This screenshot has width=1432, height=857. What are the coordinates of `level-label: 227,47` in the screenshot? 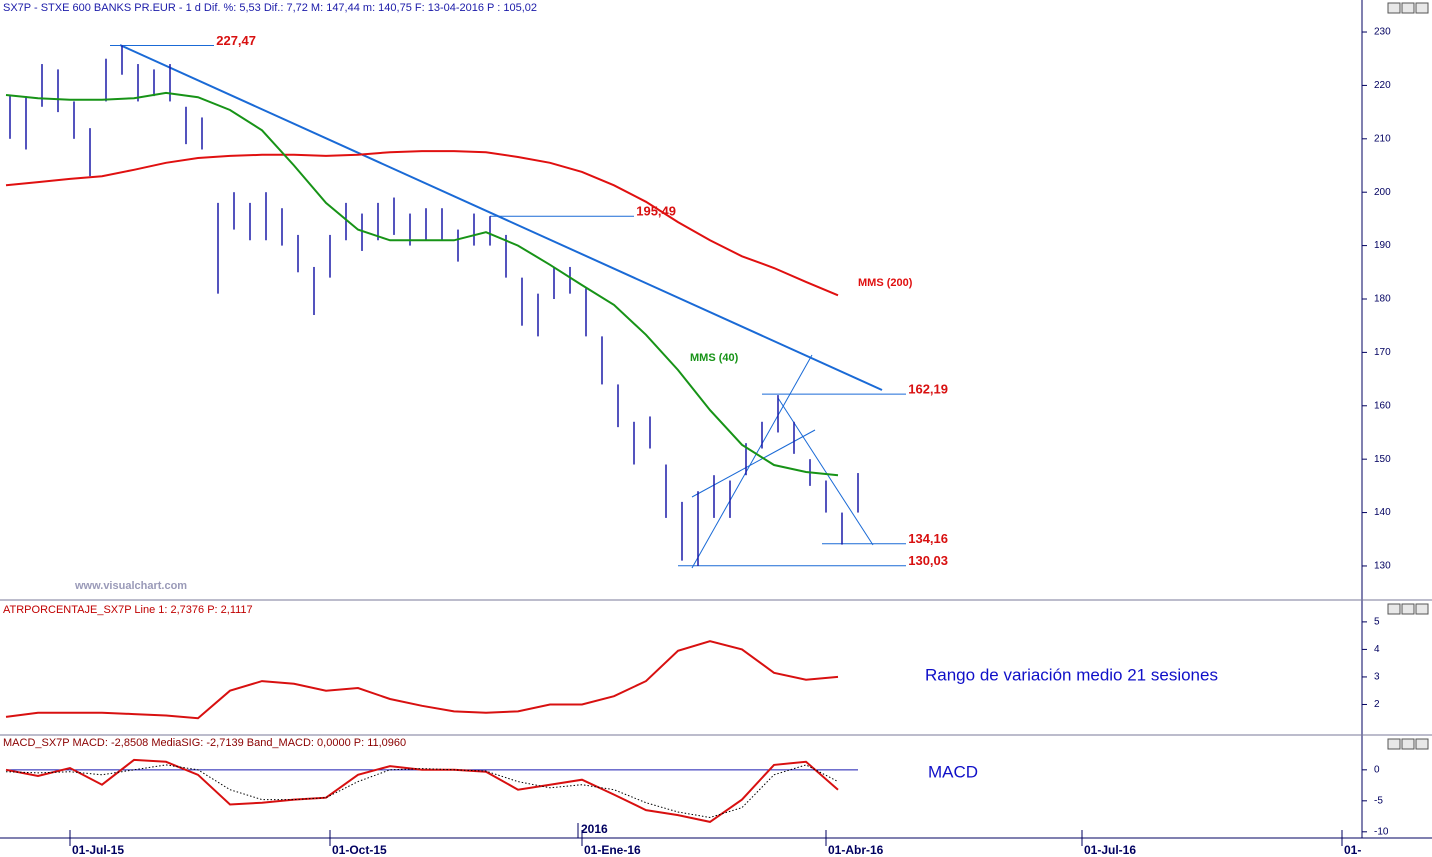 It's located at (236, 40).